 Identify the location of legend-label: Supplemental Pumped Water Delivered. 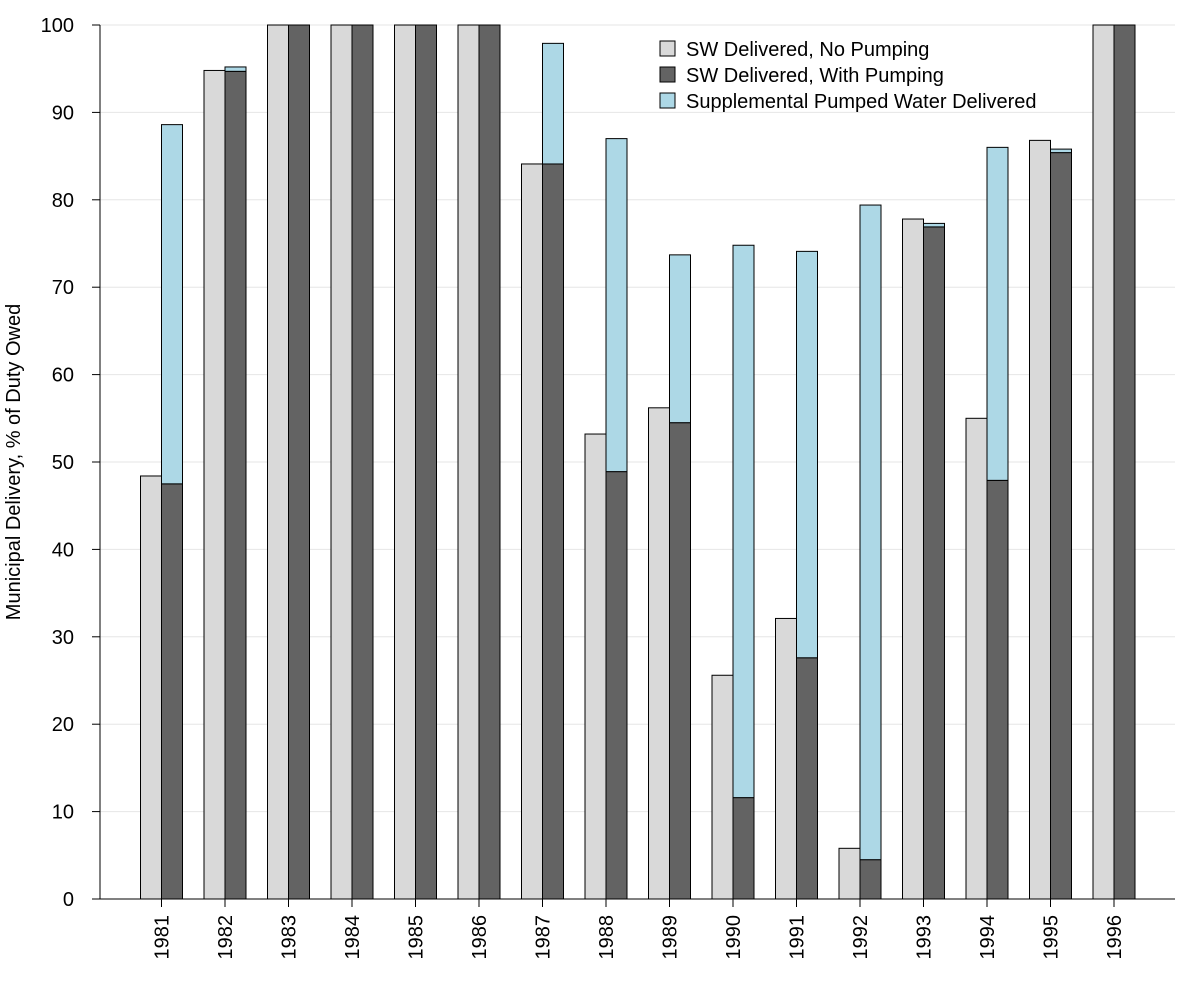
(861, 102).